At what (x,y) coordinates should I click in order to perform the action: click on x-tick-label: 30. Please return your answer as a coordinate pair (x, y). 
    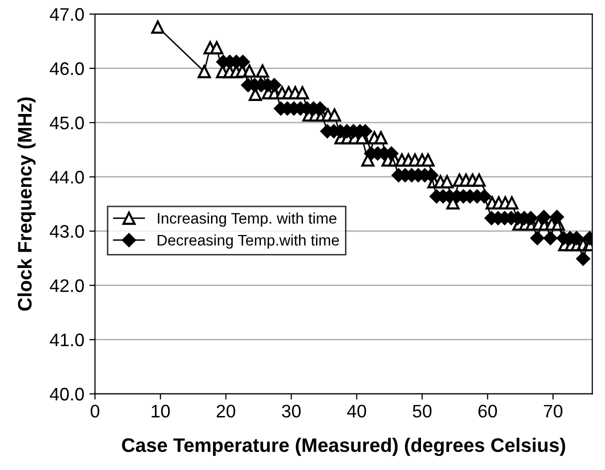
    Looking at the image, I should click on (291, 411).